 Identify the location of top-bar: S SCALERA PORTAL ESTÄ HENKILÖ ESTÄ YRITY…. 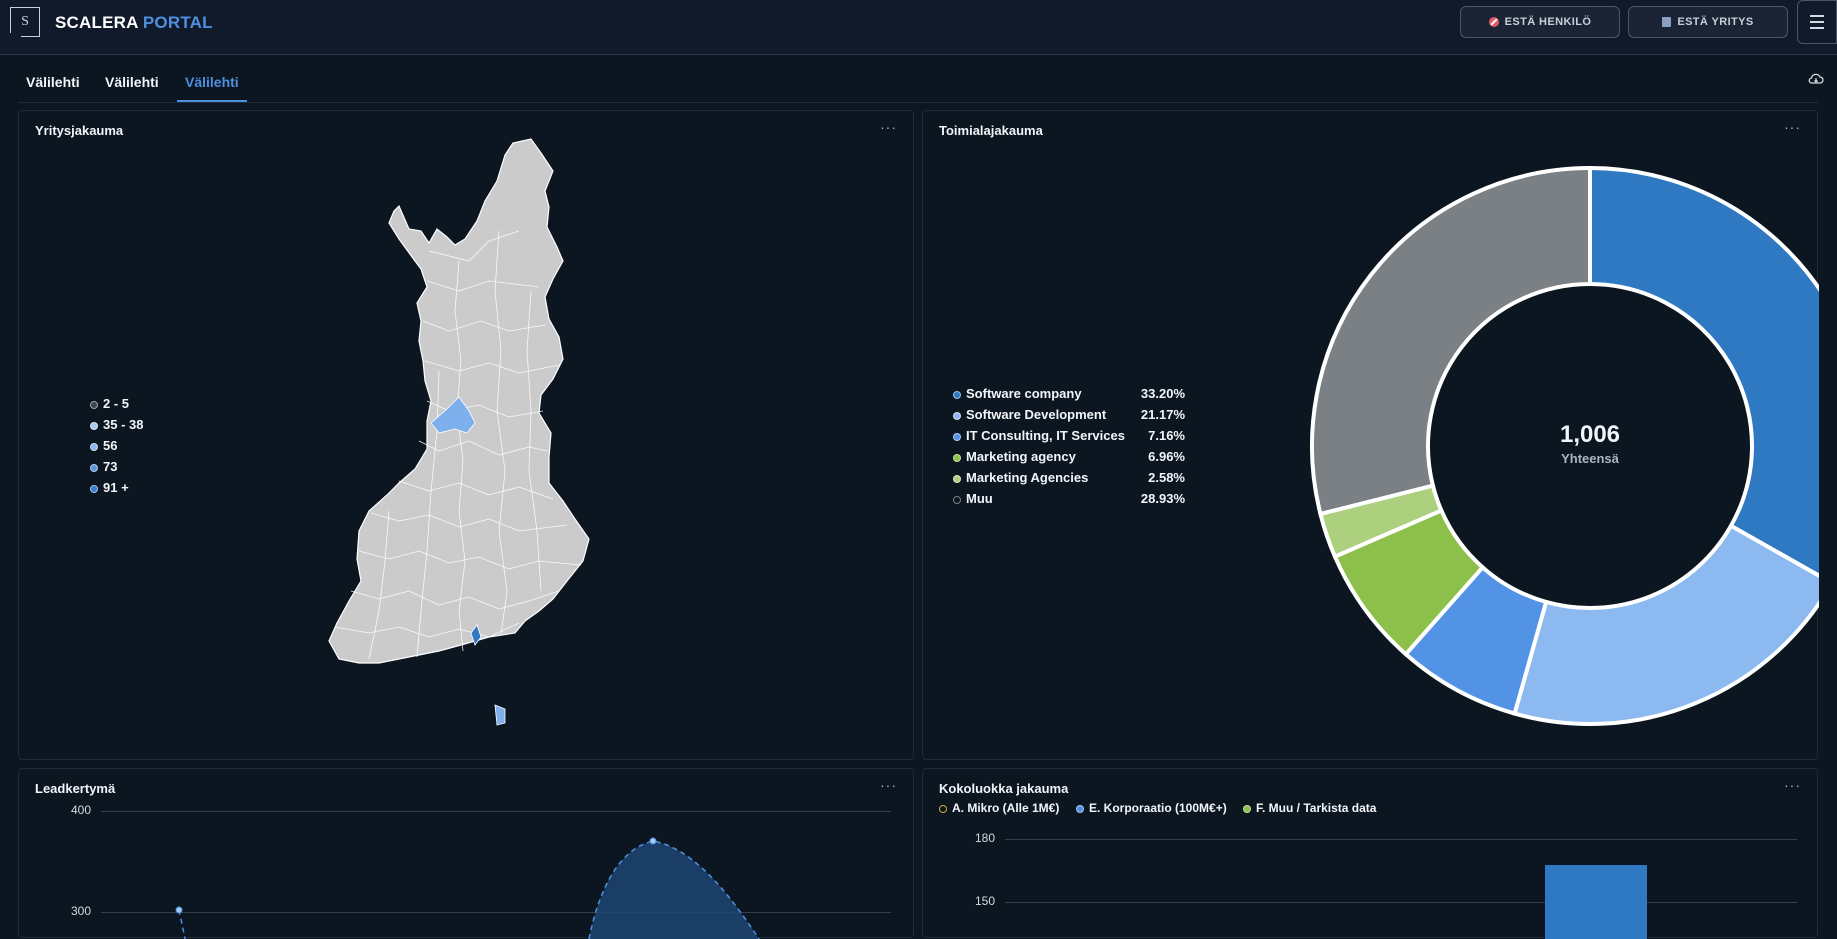
(918, 27).